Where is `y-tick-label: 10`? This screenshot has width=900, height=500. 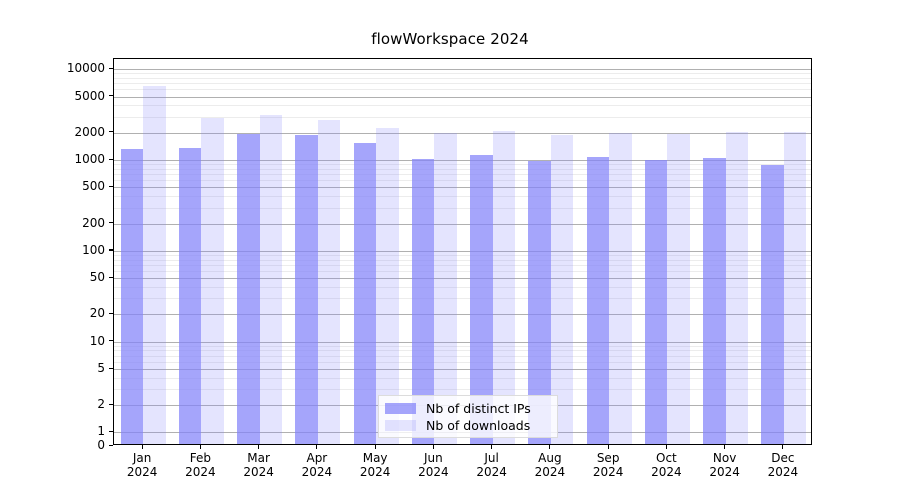 y-tick-label: 10 is located at coordinates (97, 340).